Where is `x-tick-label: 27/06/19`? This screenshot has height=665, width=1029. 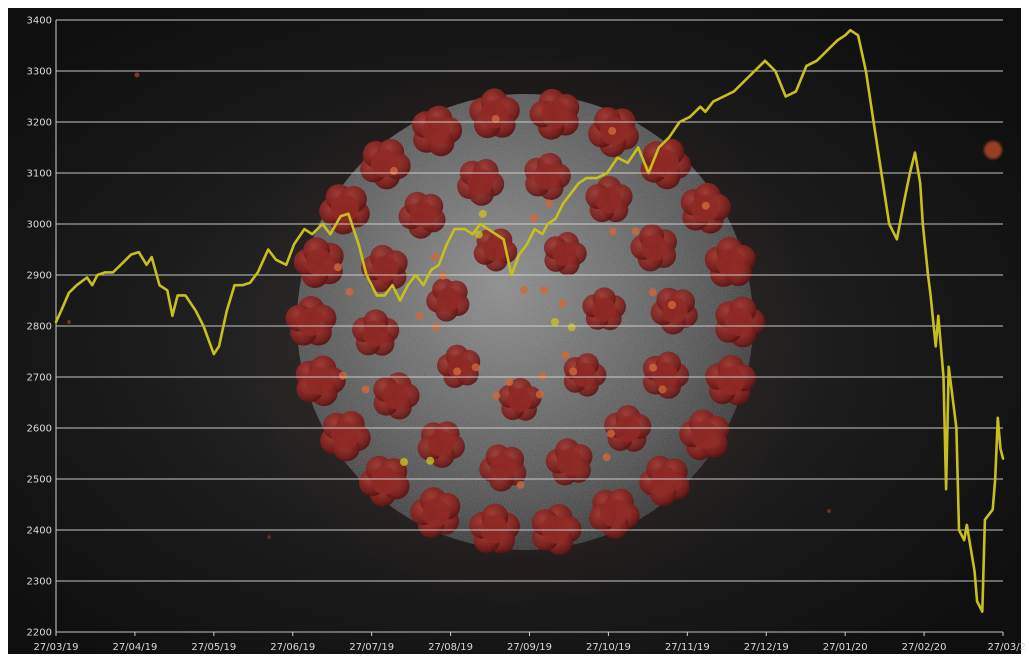 x-tick-label: 27/06/19 is located at coordinates (292, 647).